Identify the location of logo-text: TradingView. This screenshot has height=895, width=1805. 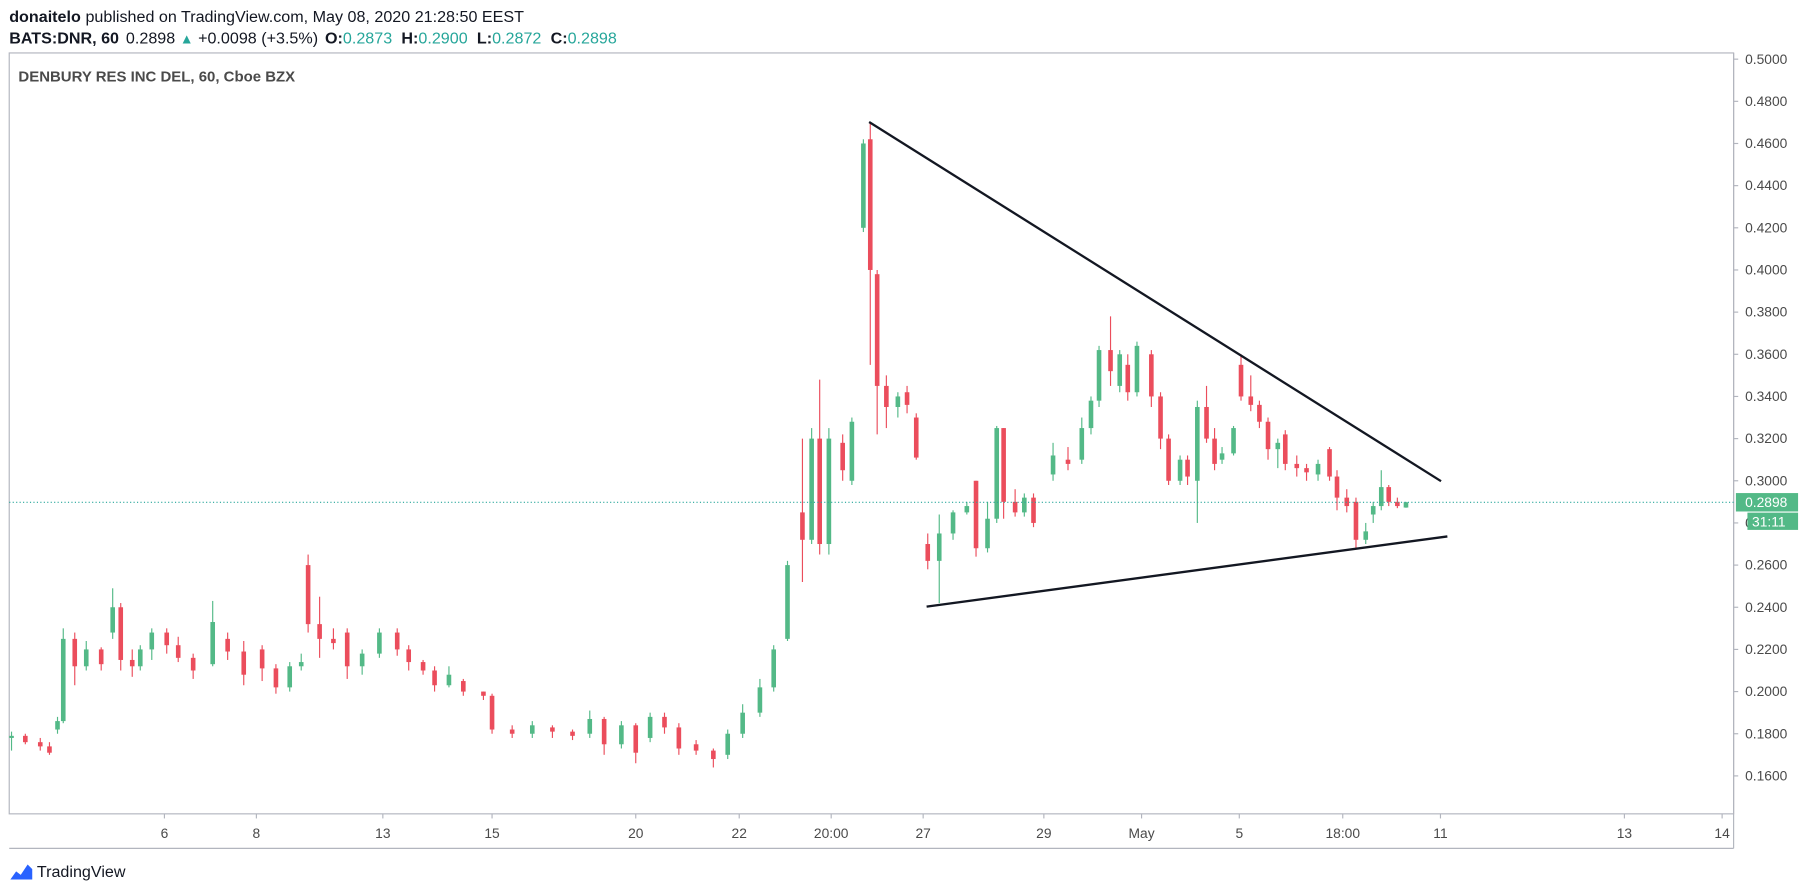
(81, 872).